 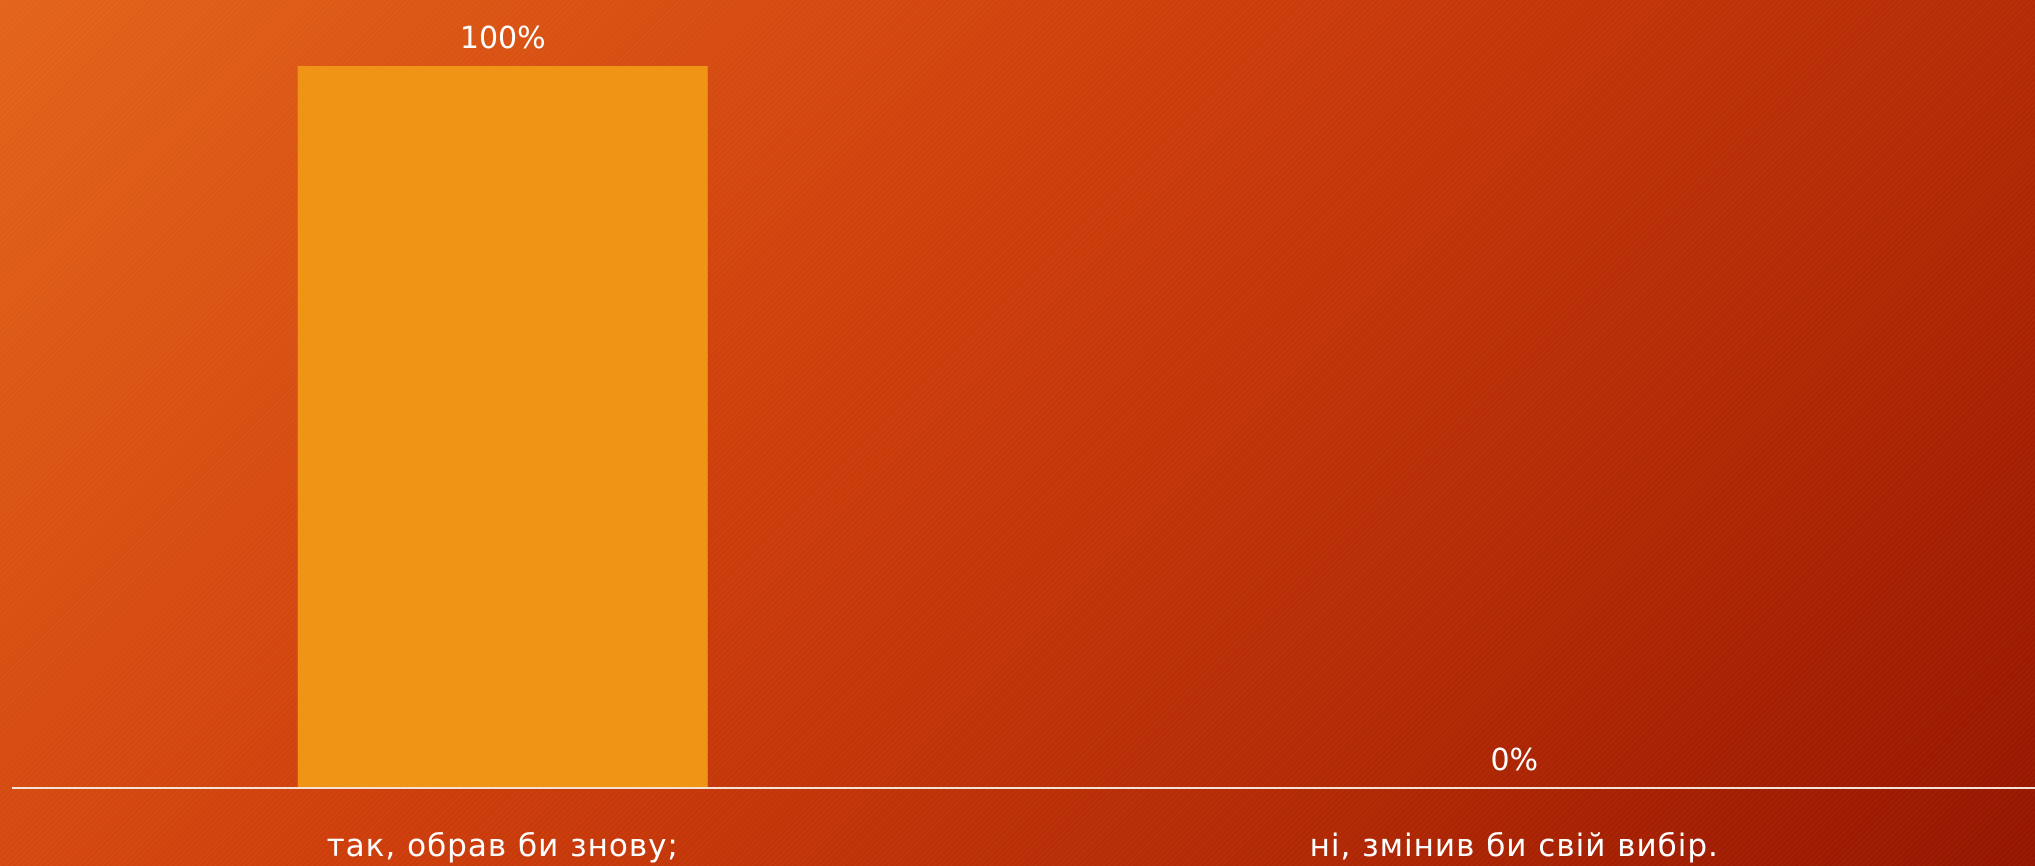 I want to click on category-label-2: ні, змінив би свій вибір., so click(x=1514, y=846).